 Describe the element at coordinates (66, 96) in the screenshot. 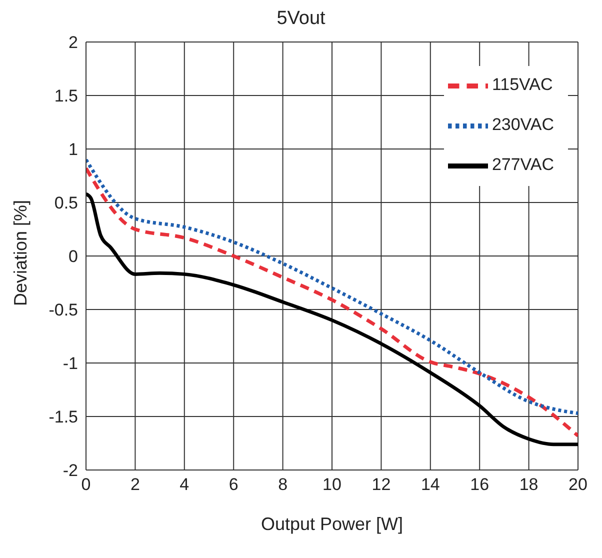

I see `y-tick-label: 1.5` at that location.